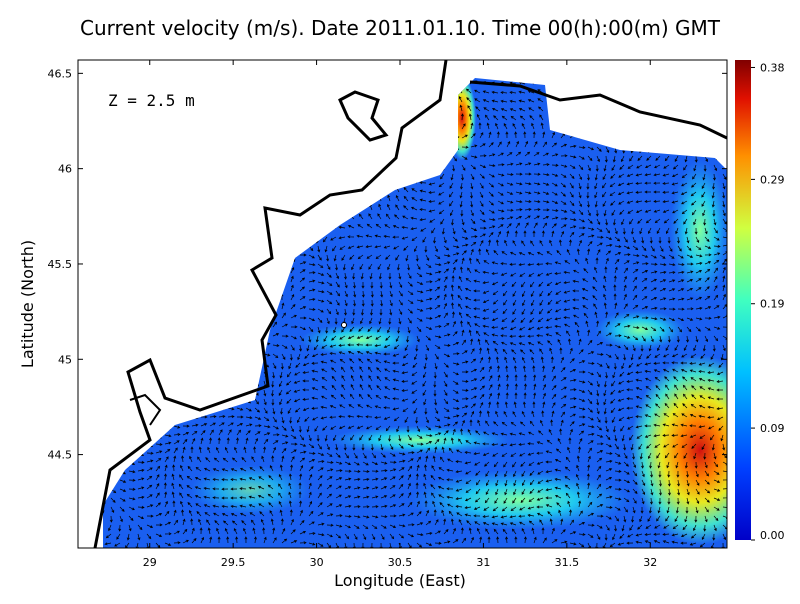  Describe the element at coordinates (151, 100) in the screenshot. I see `depth-annotation: Z = 2.5 m` at that location.